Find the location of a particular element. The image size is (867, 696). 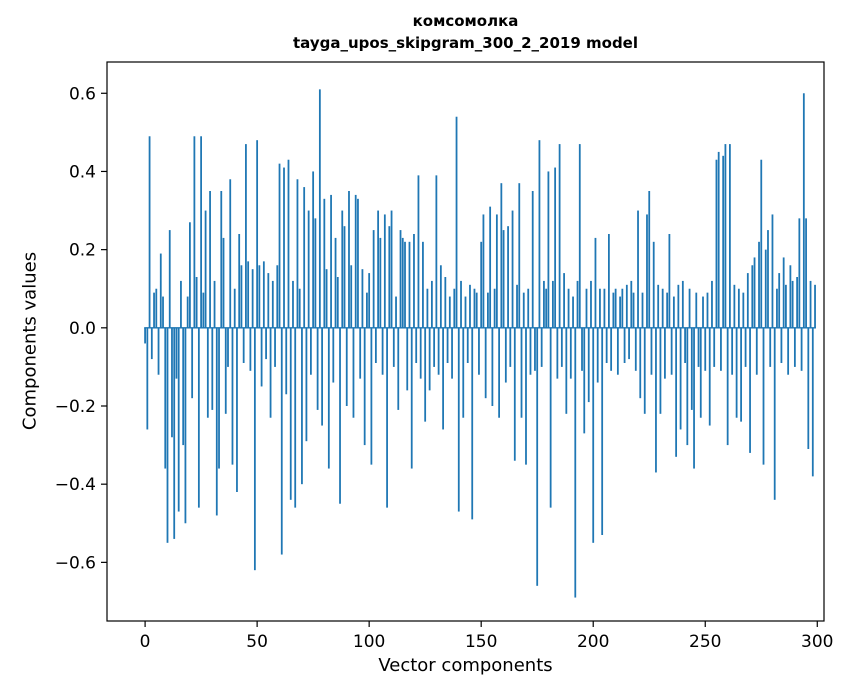

x-tick-label: 0 is located at coordinates (145, 642).